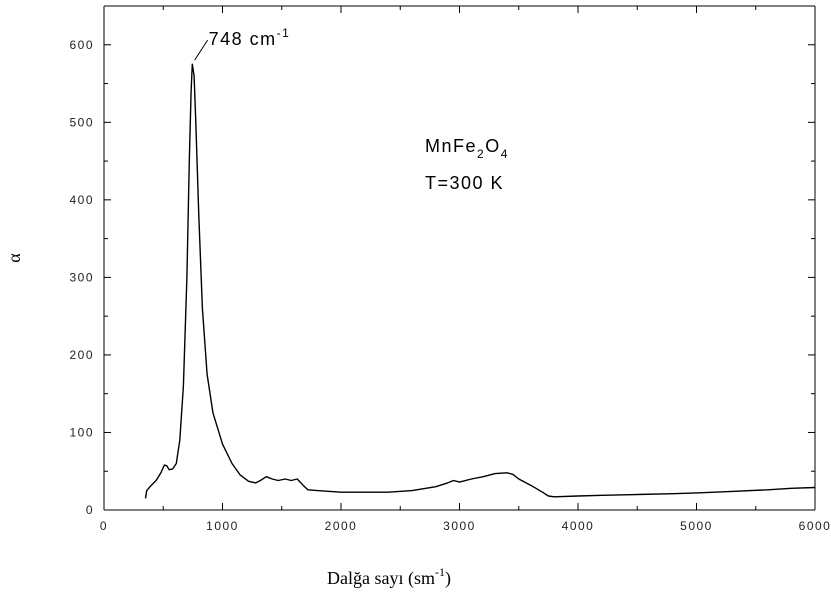  Describe the element at coordinates (14, 258) in the screenshot. I see `y-axis-title: α` at that location.